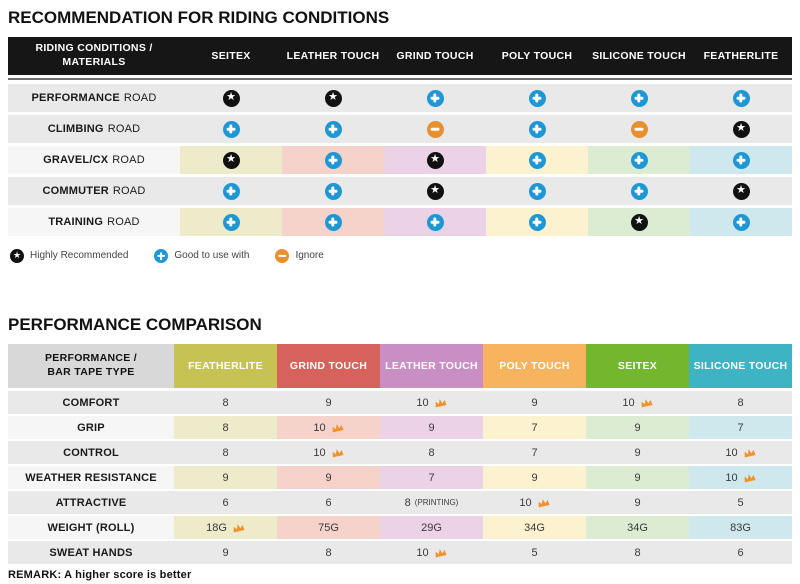  I want to click on table-row: COMMUTER ROAD ★ ★, so click(400, 191).